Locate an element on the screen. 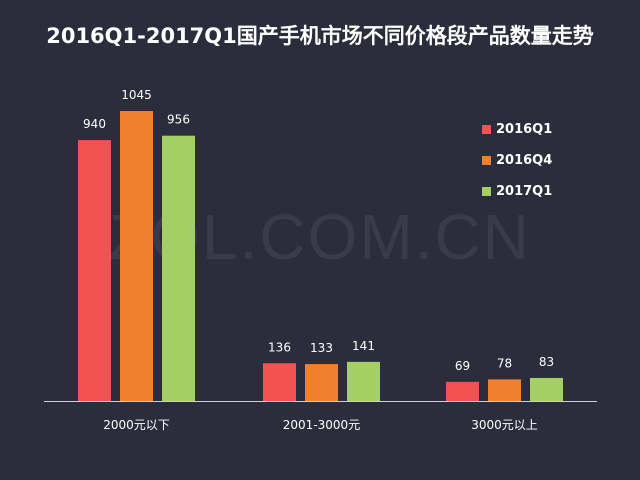 This screenshot has height=480, width=640. data-label: 940 is located at coordinates (94, 124).